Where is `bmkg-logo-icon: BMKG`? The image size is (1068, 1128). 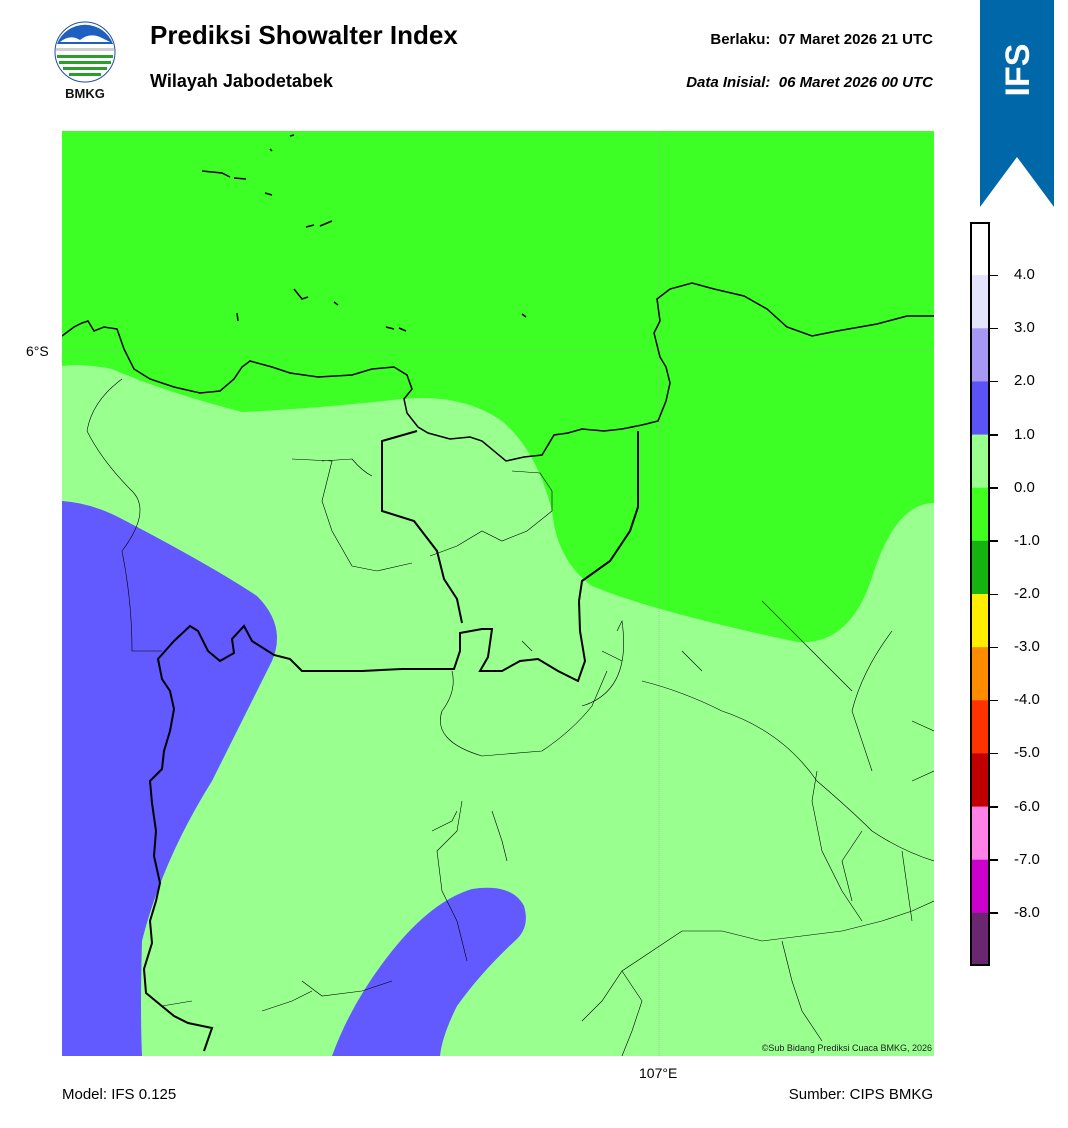
bmkg-logo-icon: BMKG is located at coordinates (85, 61).